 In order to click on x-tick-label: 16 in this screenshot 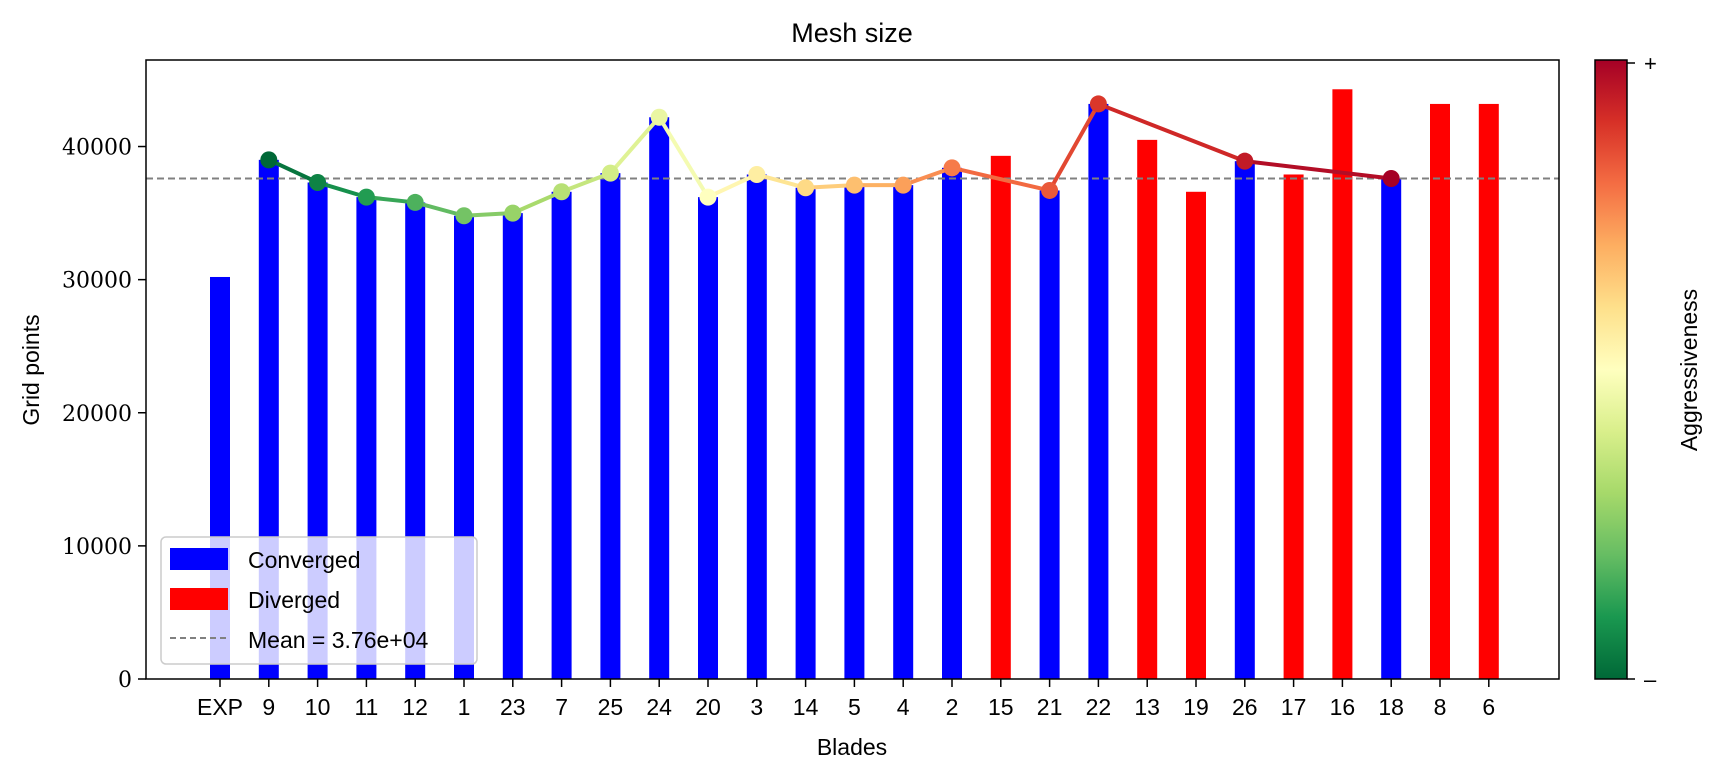, I will do `click(1343, 707)`.